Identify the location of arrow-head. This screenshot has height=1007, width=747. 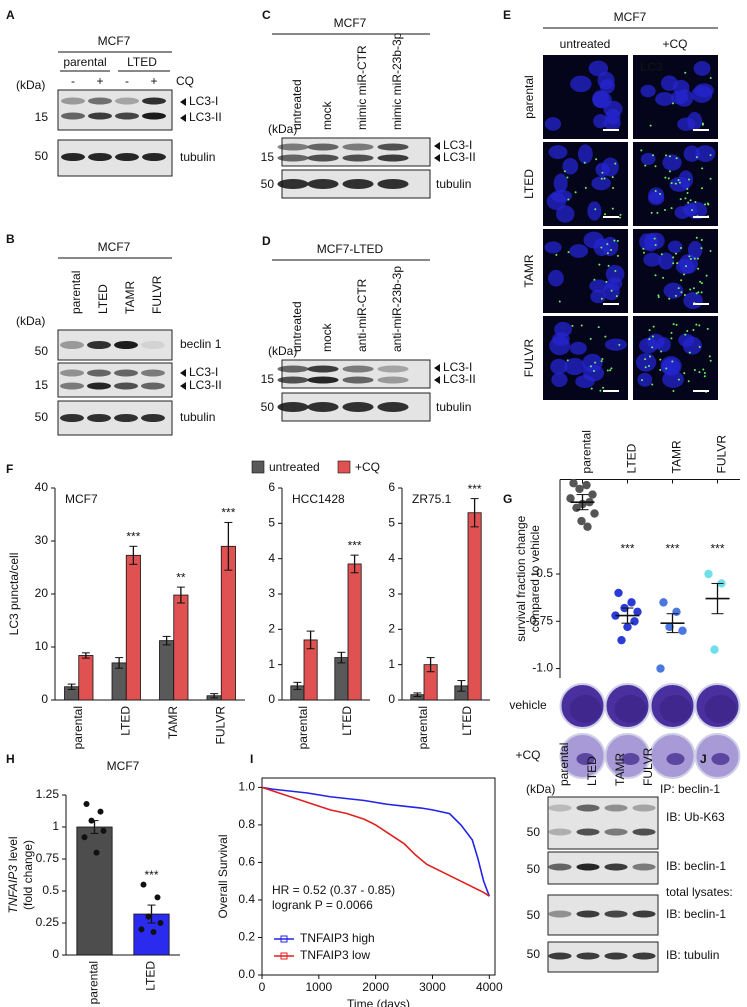
(437, 368).